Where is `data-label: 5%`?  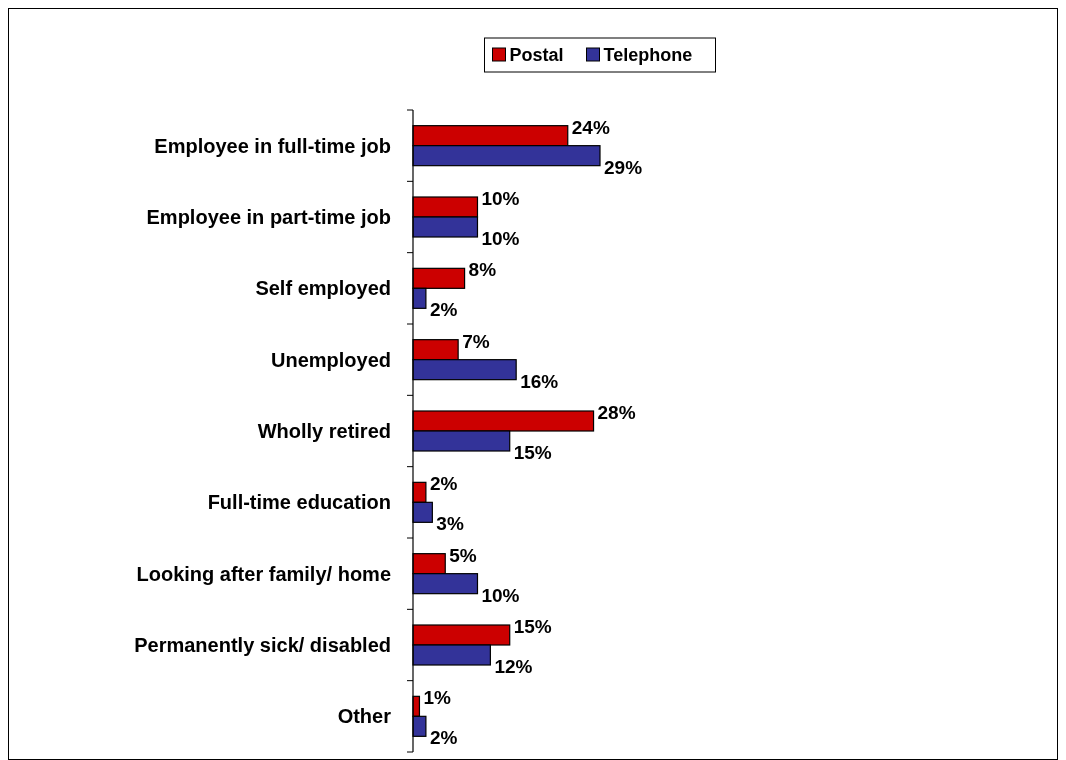 data-label: 5% is located at coordinates (463, 555).